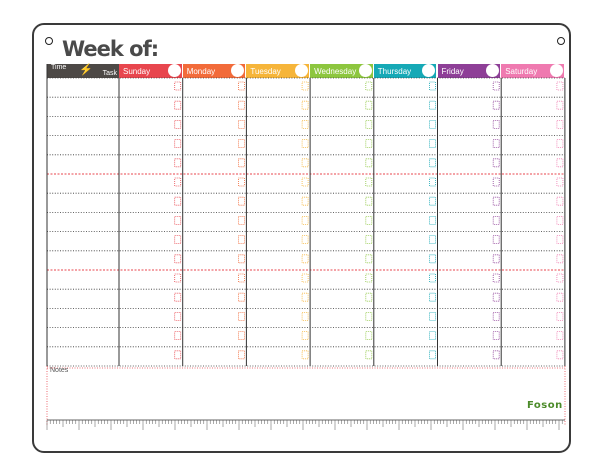 The height and width of the screenshot is (463, 600). Describe the element at coordinates (110, 49) in the screenshot. I see `page-title: Week of:` at that location.